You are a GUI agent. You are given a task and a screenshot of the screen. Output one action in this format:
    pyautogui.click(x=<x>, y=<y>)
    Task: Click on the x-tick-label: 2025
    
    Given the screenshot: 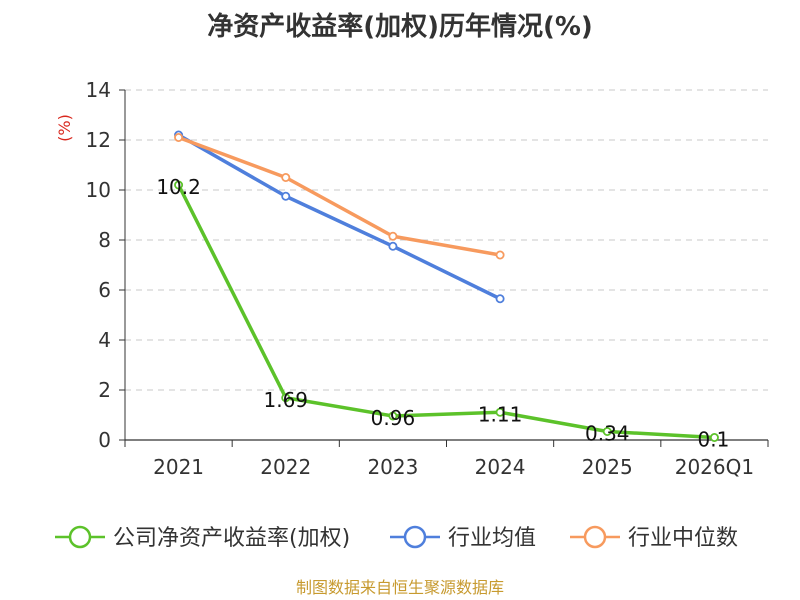 What is the action you would take?
    pyautogui.click(x=607, y=467)
    